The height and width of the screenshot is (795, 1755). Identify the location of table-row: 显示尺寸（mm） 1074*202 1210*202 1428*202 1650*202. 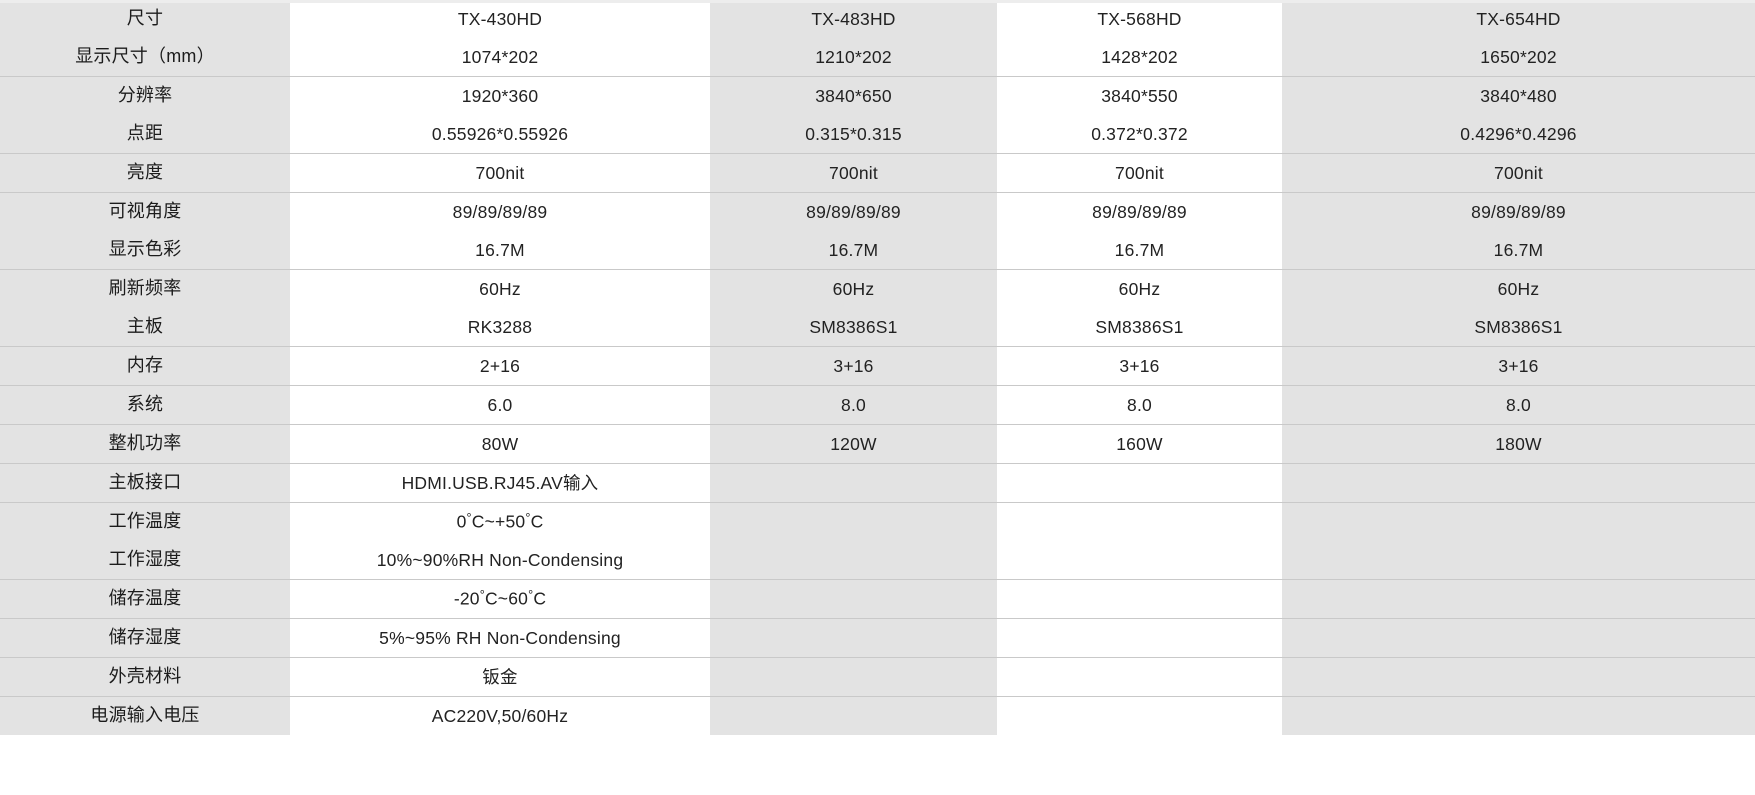
(877, 57).